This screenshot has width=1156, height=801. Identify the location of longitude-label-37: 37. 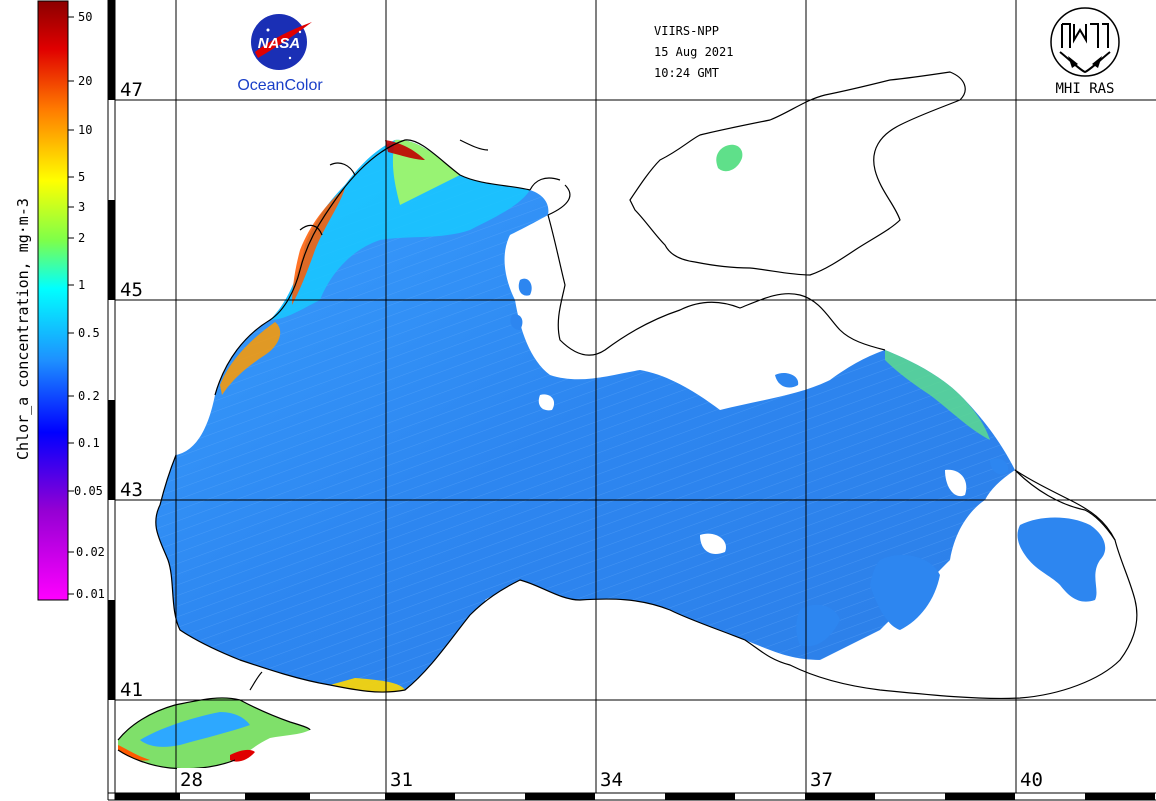
(821, 780).